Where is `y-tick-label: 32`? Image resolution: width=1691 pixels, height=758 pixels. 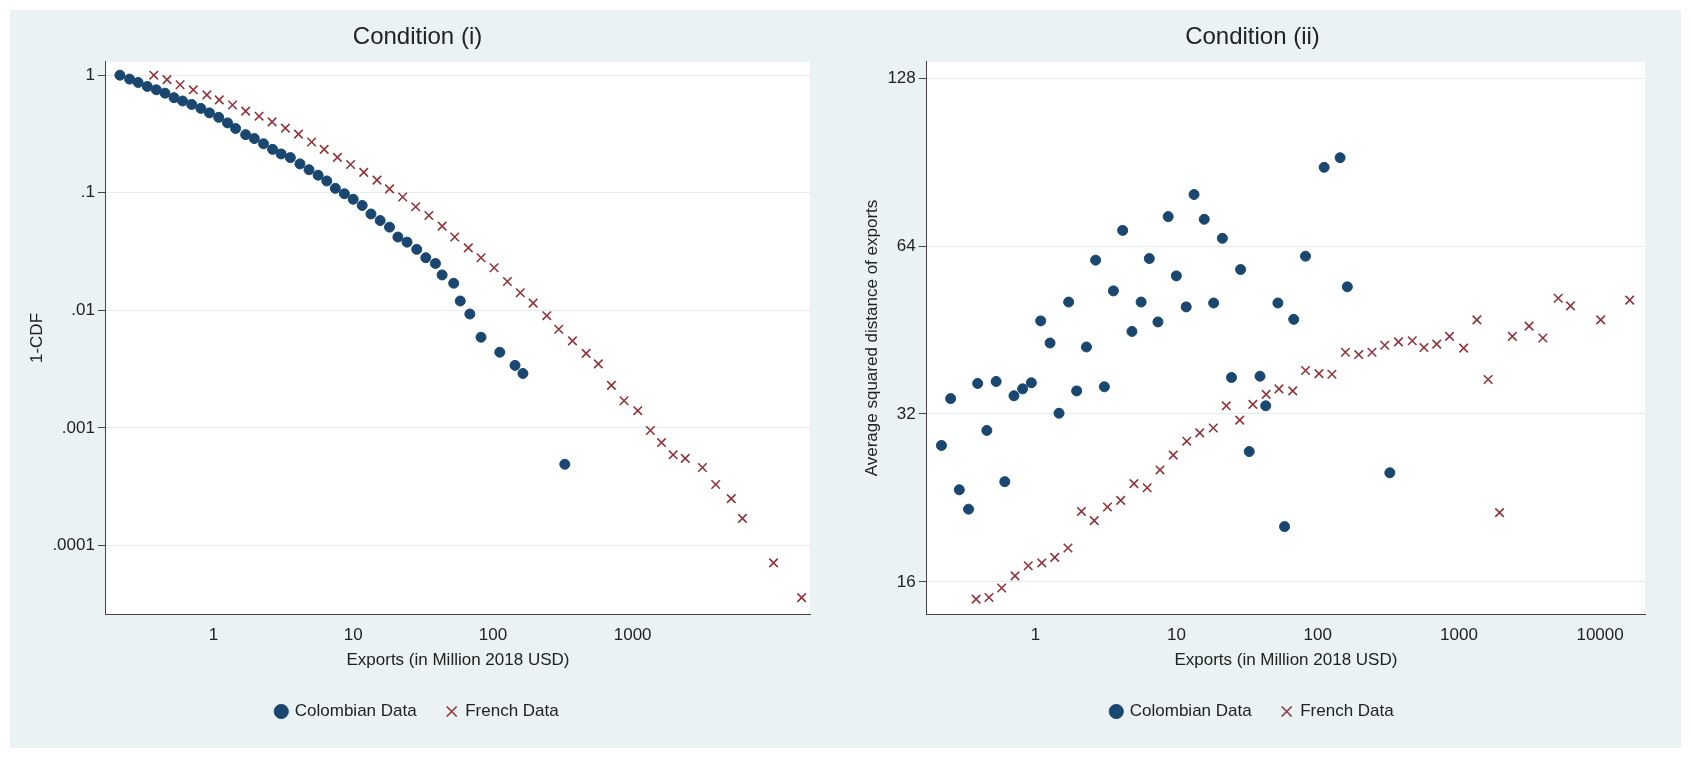
y-tick-label: 32 is located at coordinates (906, 413).